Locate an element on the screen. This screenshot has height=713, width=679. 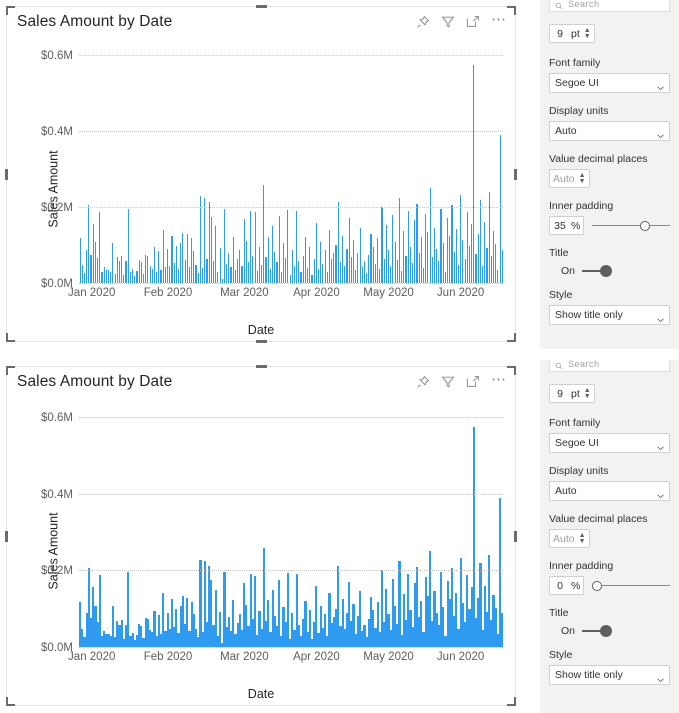
value-decimal-places-stepper: Auto ▲ ▼ is located at coordinates (569, 178).